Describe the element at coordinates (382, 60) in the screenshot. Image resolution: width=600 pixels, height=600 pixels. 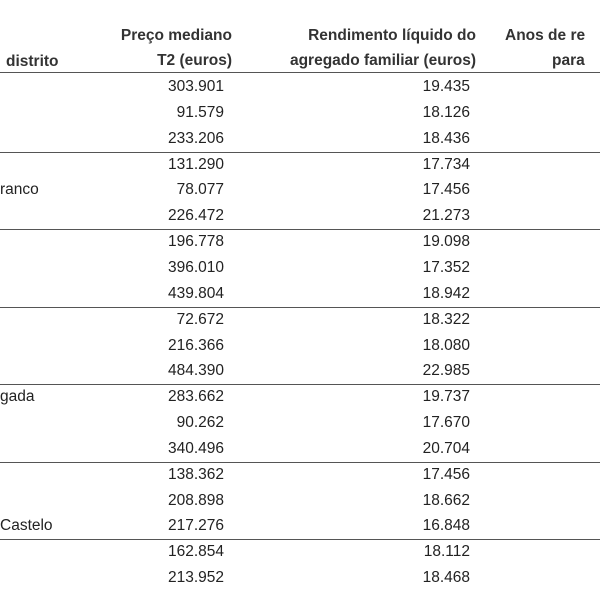
I see `header-income: agregado familiar (euros)` at that location.